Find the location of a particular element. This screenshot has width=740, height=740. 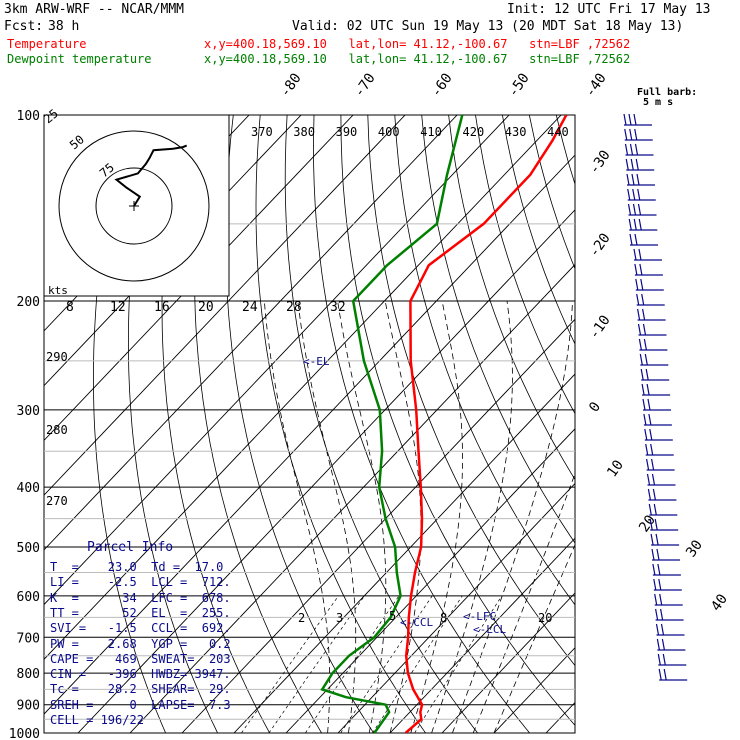

forecast-hours: 38 h is located at coordinates (64, 26).